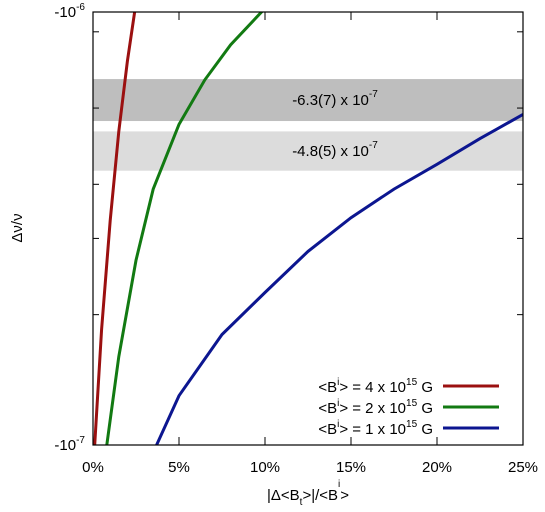 The width and height of the screenshot is (545, 512). What do you see at coordinates (308, 125) in the screenshot?
I see `bands: -6.3(7) x 10-7-4.8(5) x 10-7` at bounding box center [308, 125].